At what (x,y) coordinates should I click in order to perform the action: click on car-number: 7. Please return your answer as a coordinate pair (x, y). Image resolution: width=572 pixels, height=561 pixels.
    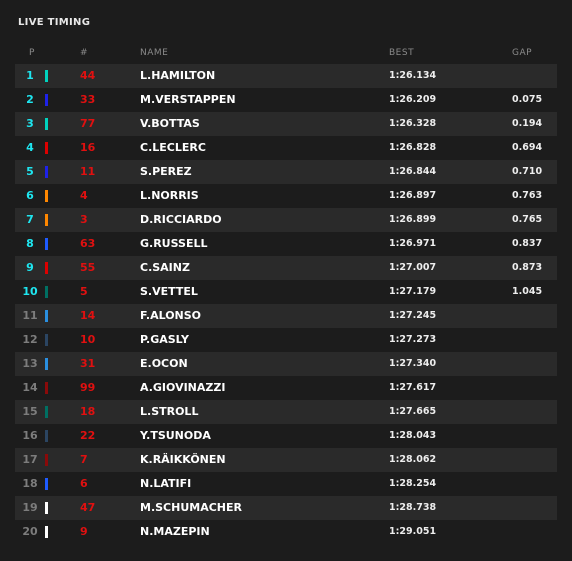
    Looking at the image, I should click on (84, 459).